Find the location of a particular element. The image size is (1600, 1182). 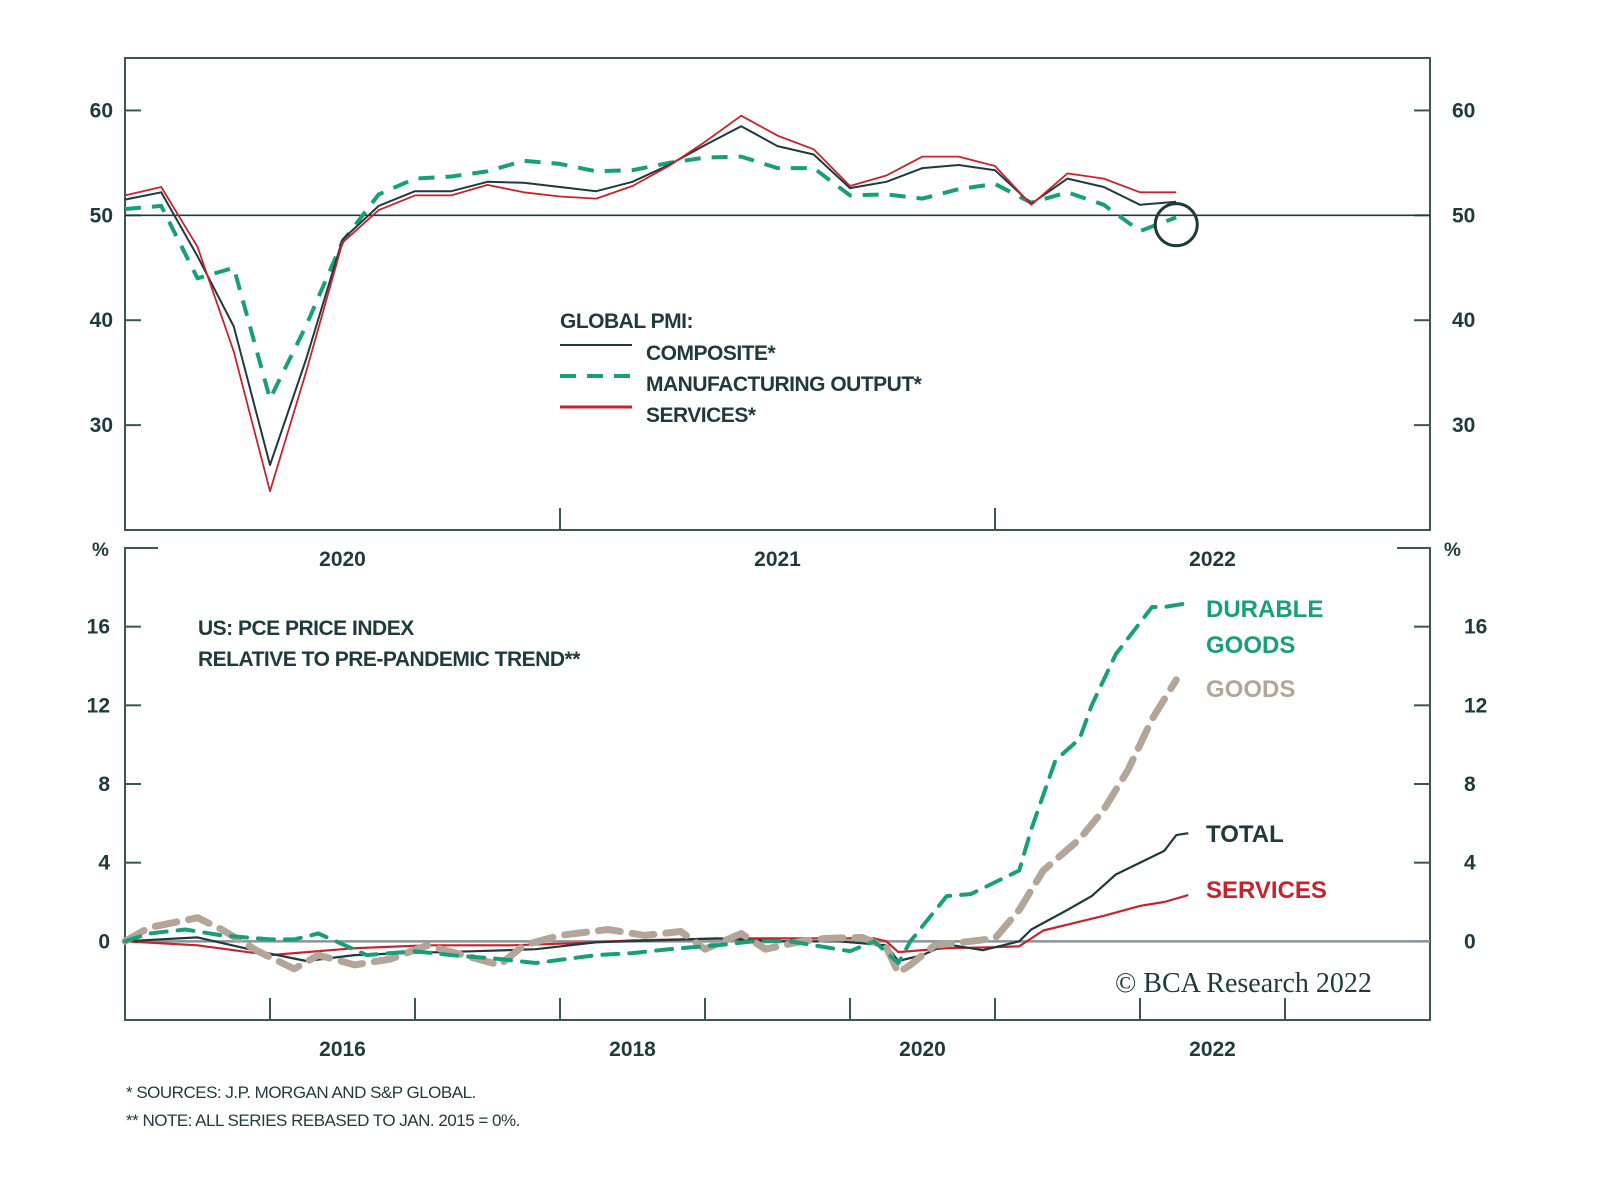

y-tick-label-left: 16 is located at coordinates (98, 627).